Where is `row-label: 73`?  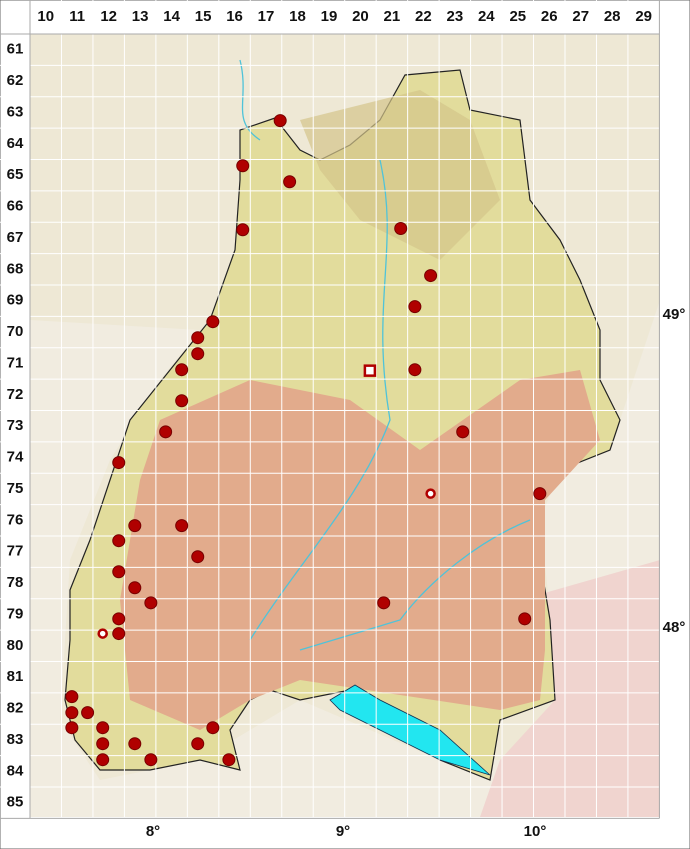 row-label: 73 is located at coordinates (15, 425).